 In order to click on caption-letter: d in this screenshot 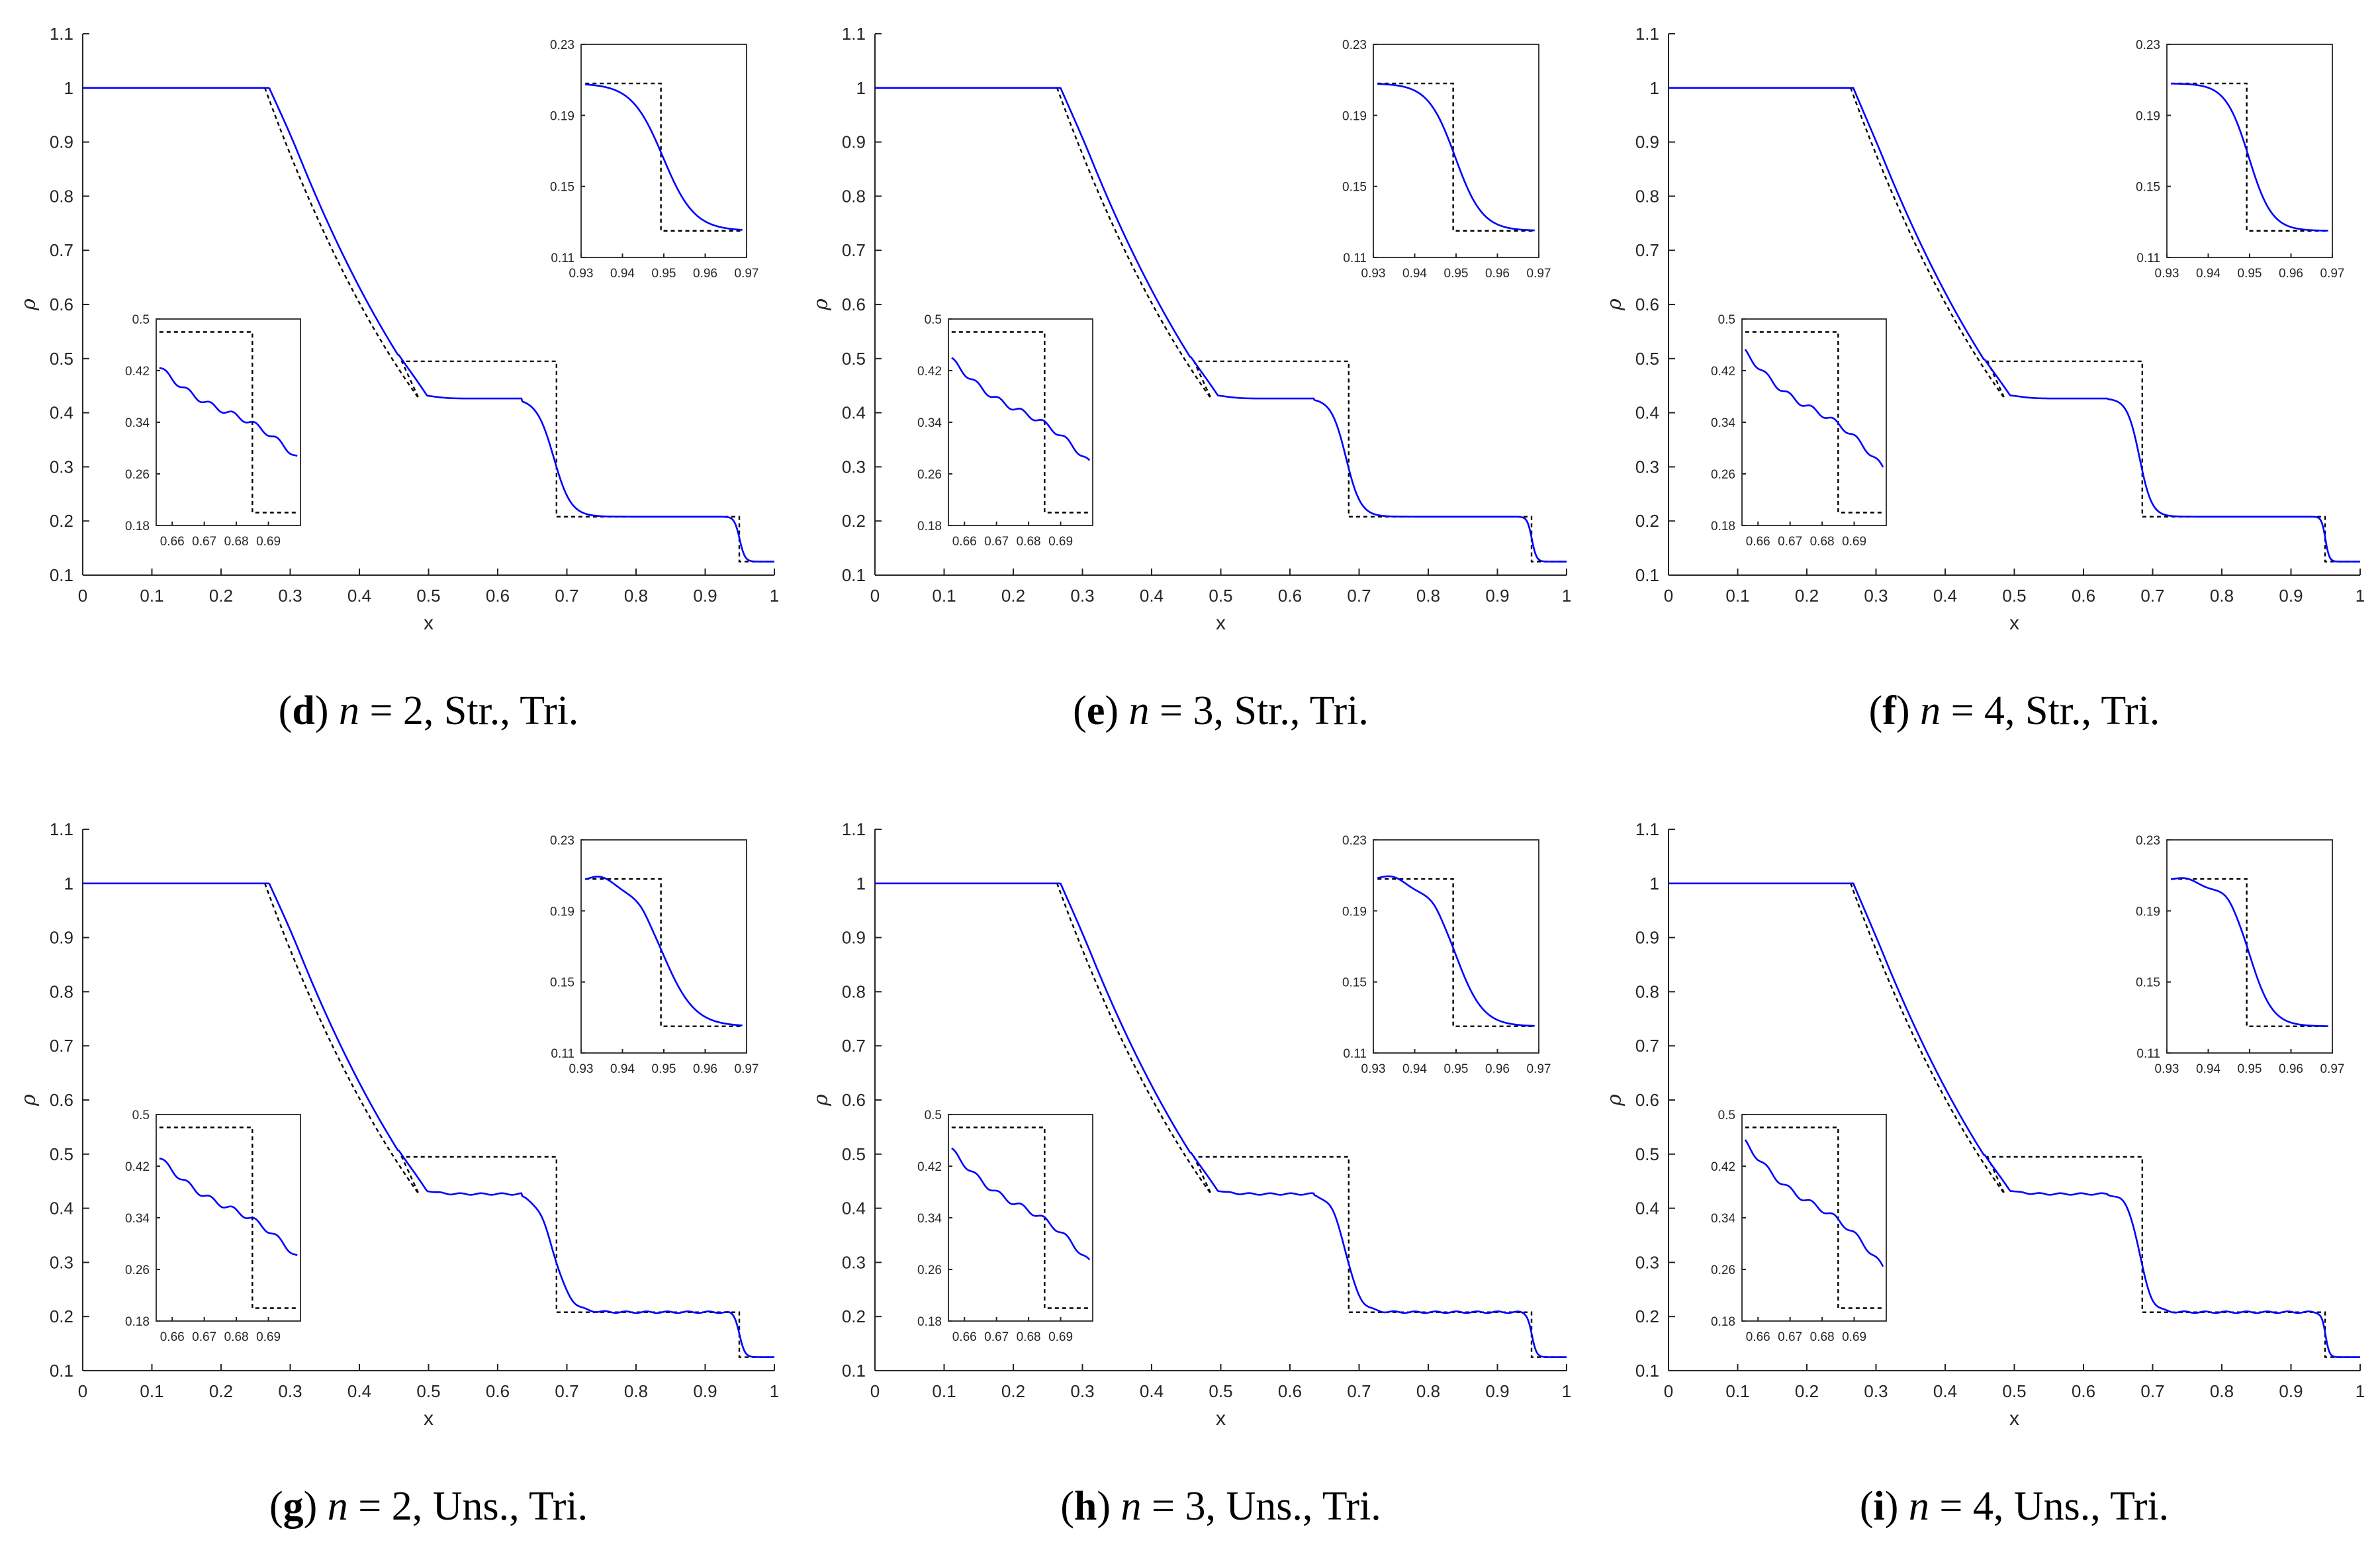, I will do `click(303, 710)`.